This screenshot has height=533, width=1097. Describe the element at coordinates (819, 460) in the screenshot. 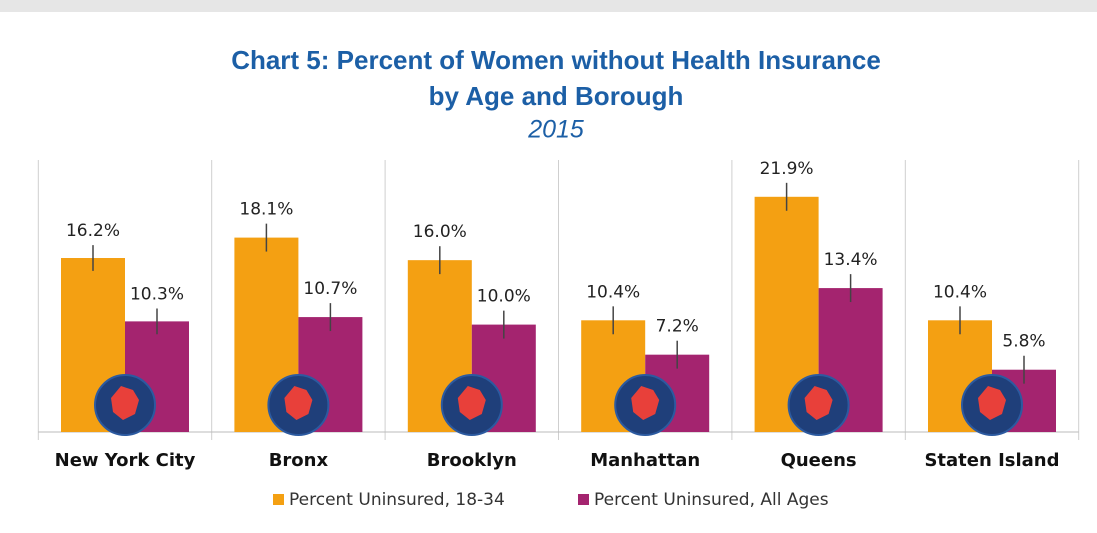

I see `x-tick-label: Queens` at that location.